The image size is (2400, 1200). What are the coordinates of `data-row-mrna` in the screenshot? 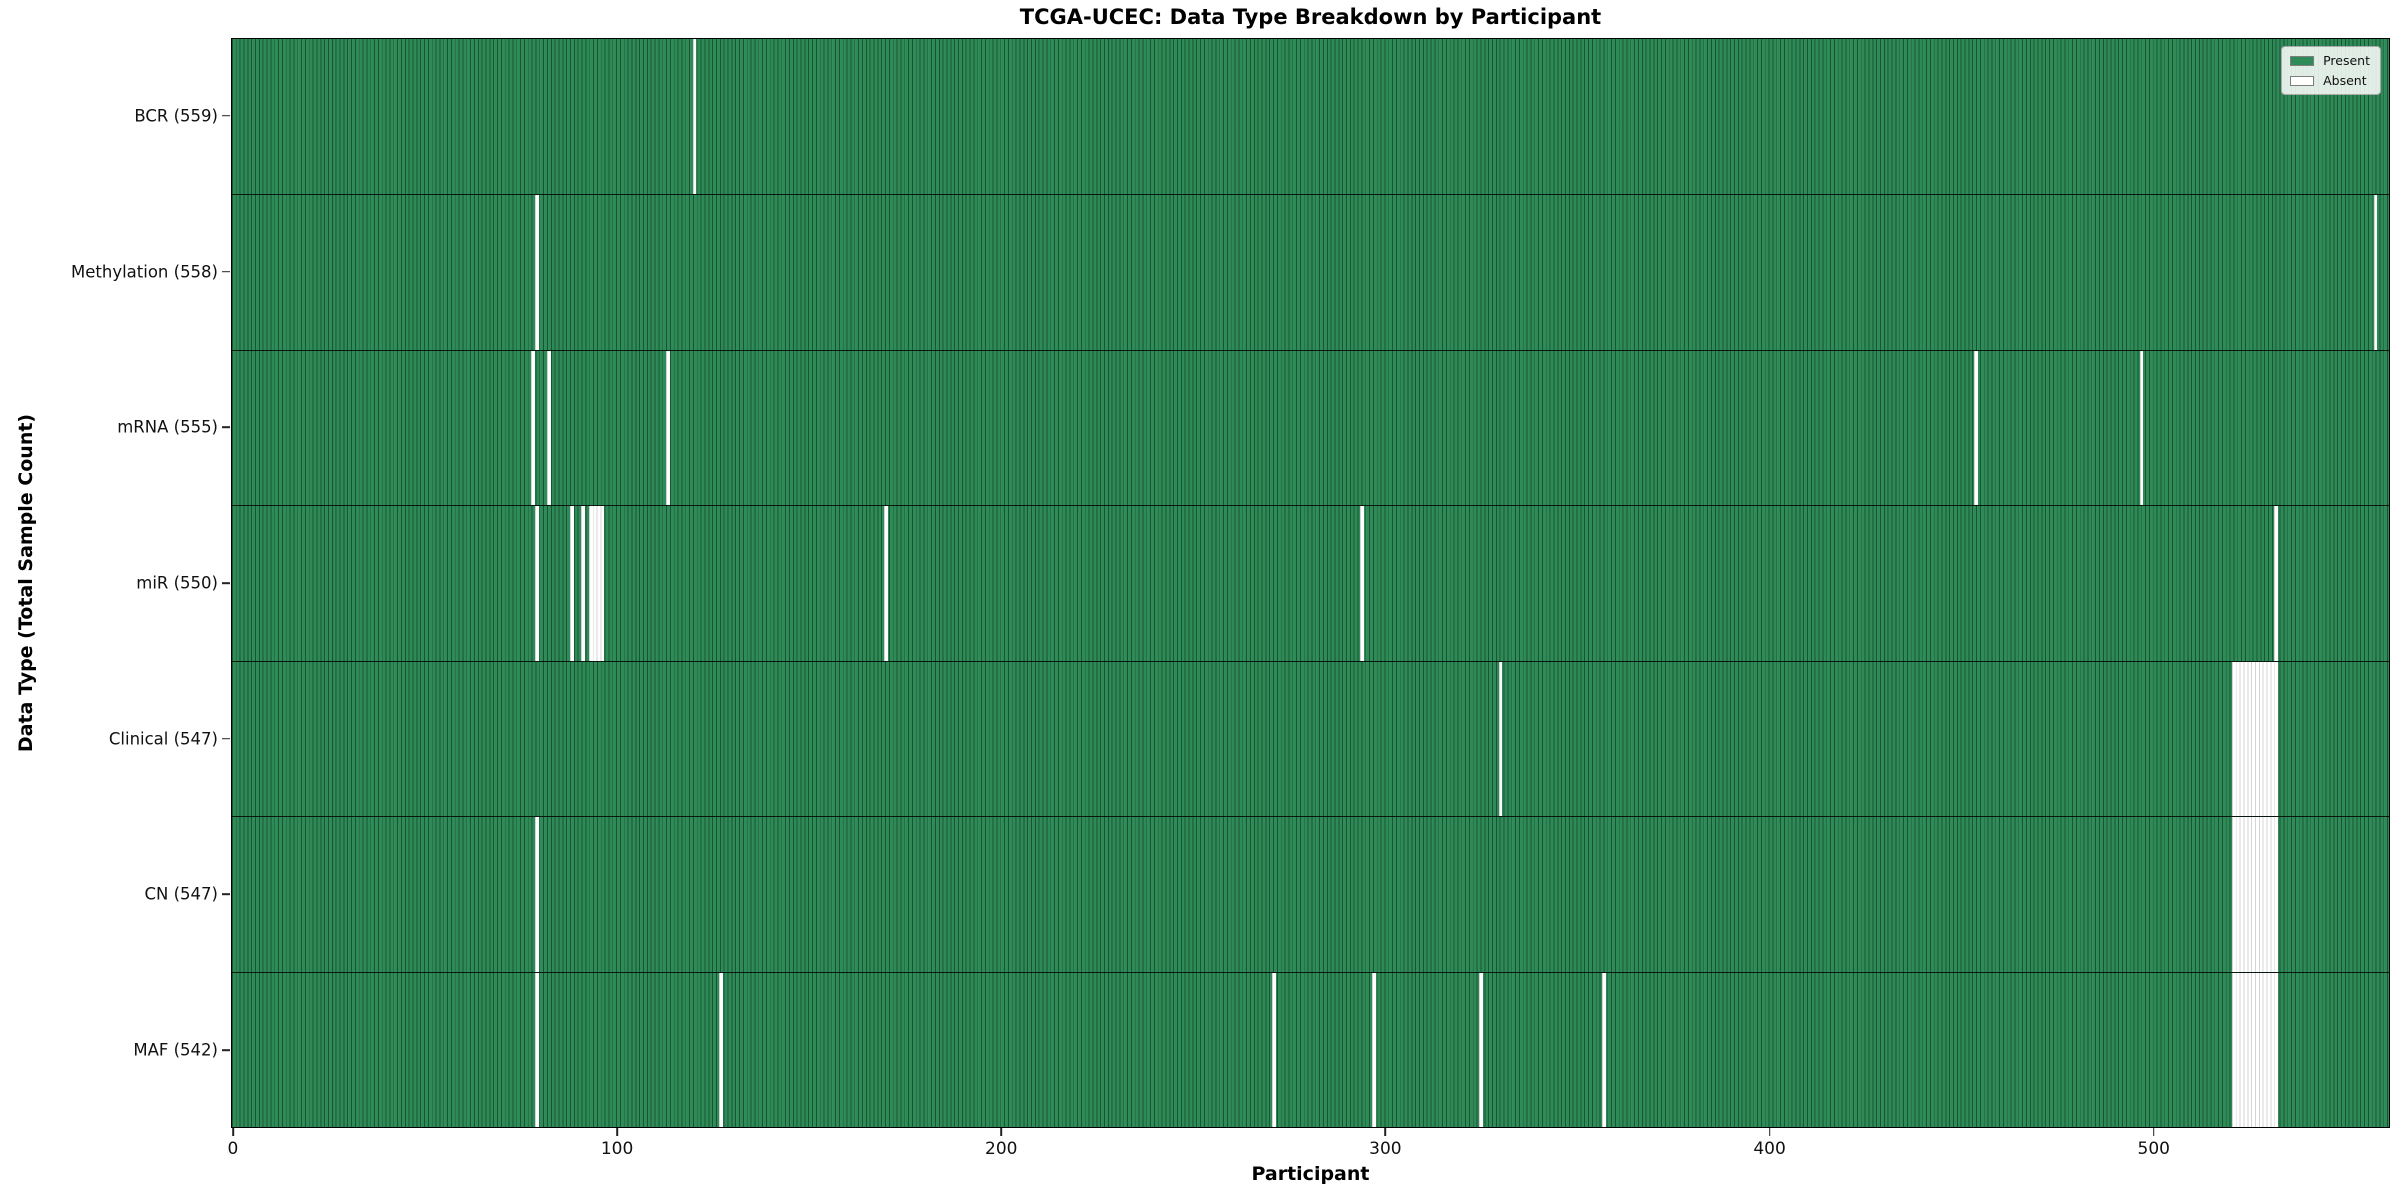 It's located at (1310, 427).